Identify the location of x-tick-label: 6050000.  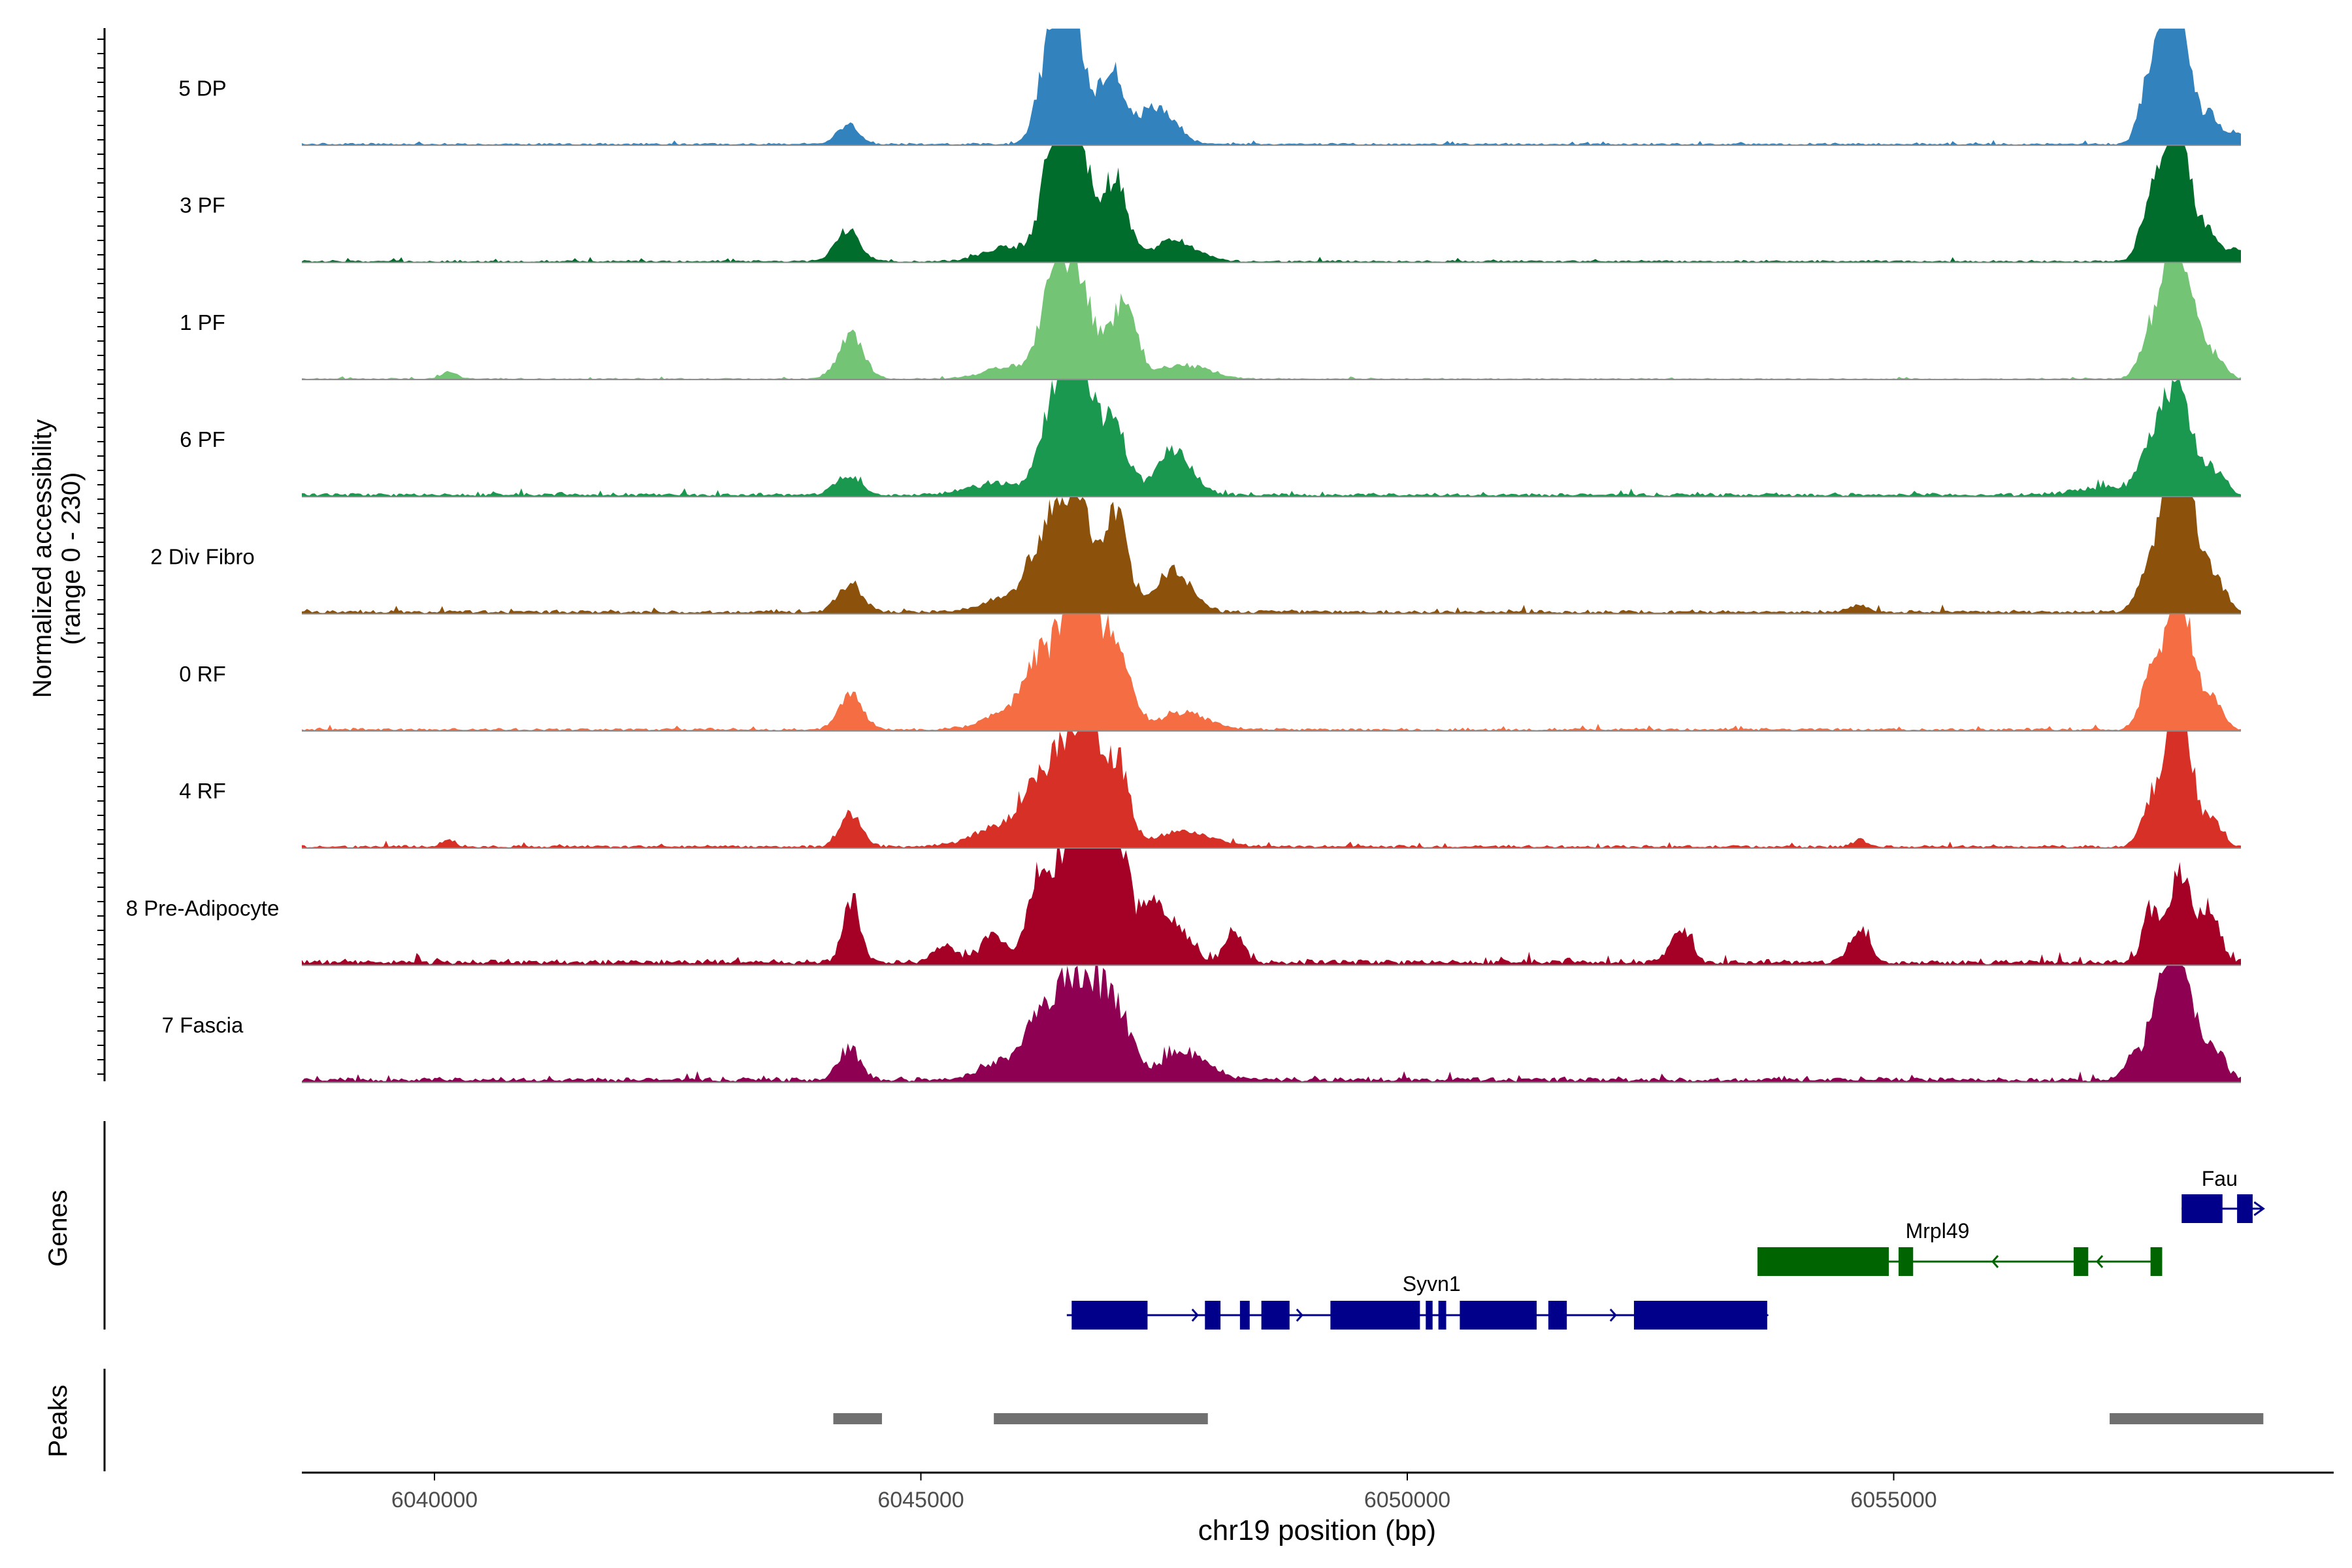
(1407, 1500).